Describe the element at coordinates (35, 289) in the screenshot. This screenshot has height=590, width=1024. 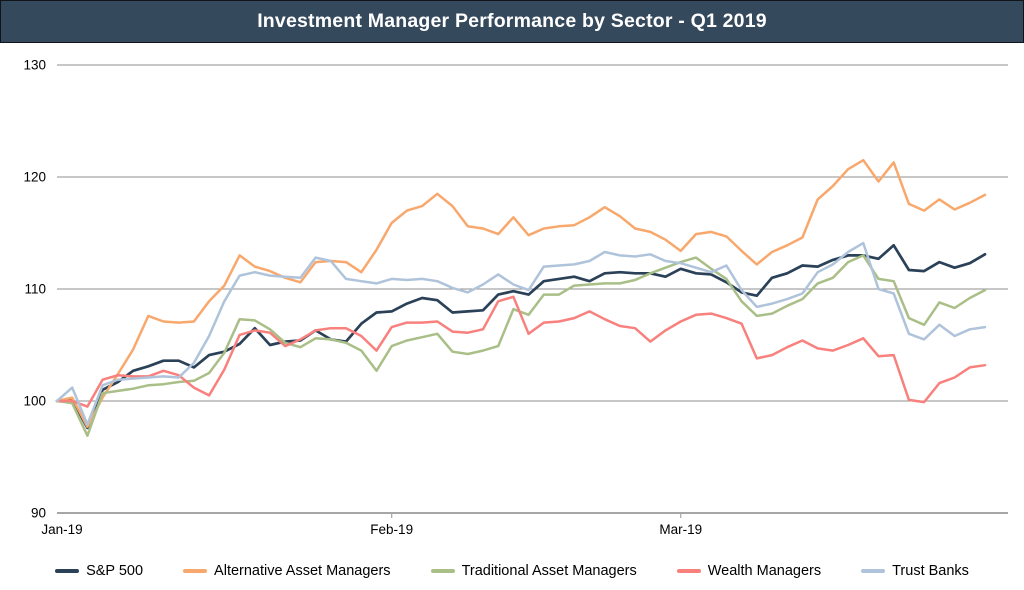
I see `y-tick-label-110: 110` at that location.